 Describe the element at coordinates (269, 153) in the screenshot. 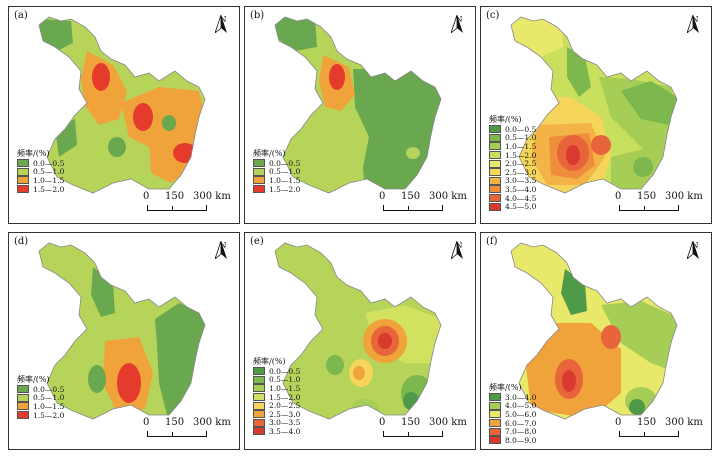

I see `legend-title: 频率/(%)` at that location.